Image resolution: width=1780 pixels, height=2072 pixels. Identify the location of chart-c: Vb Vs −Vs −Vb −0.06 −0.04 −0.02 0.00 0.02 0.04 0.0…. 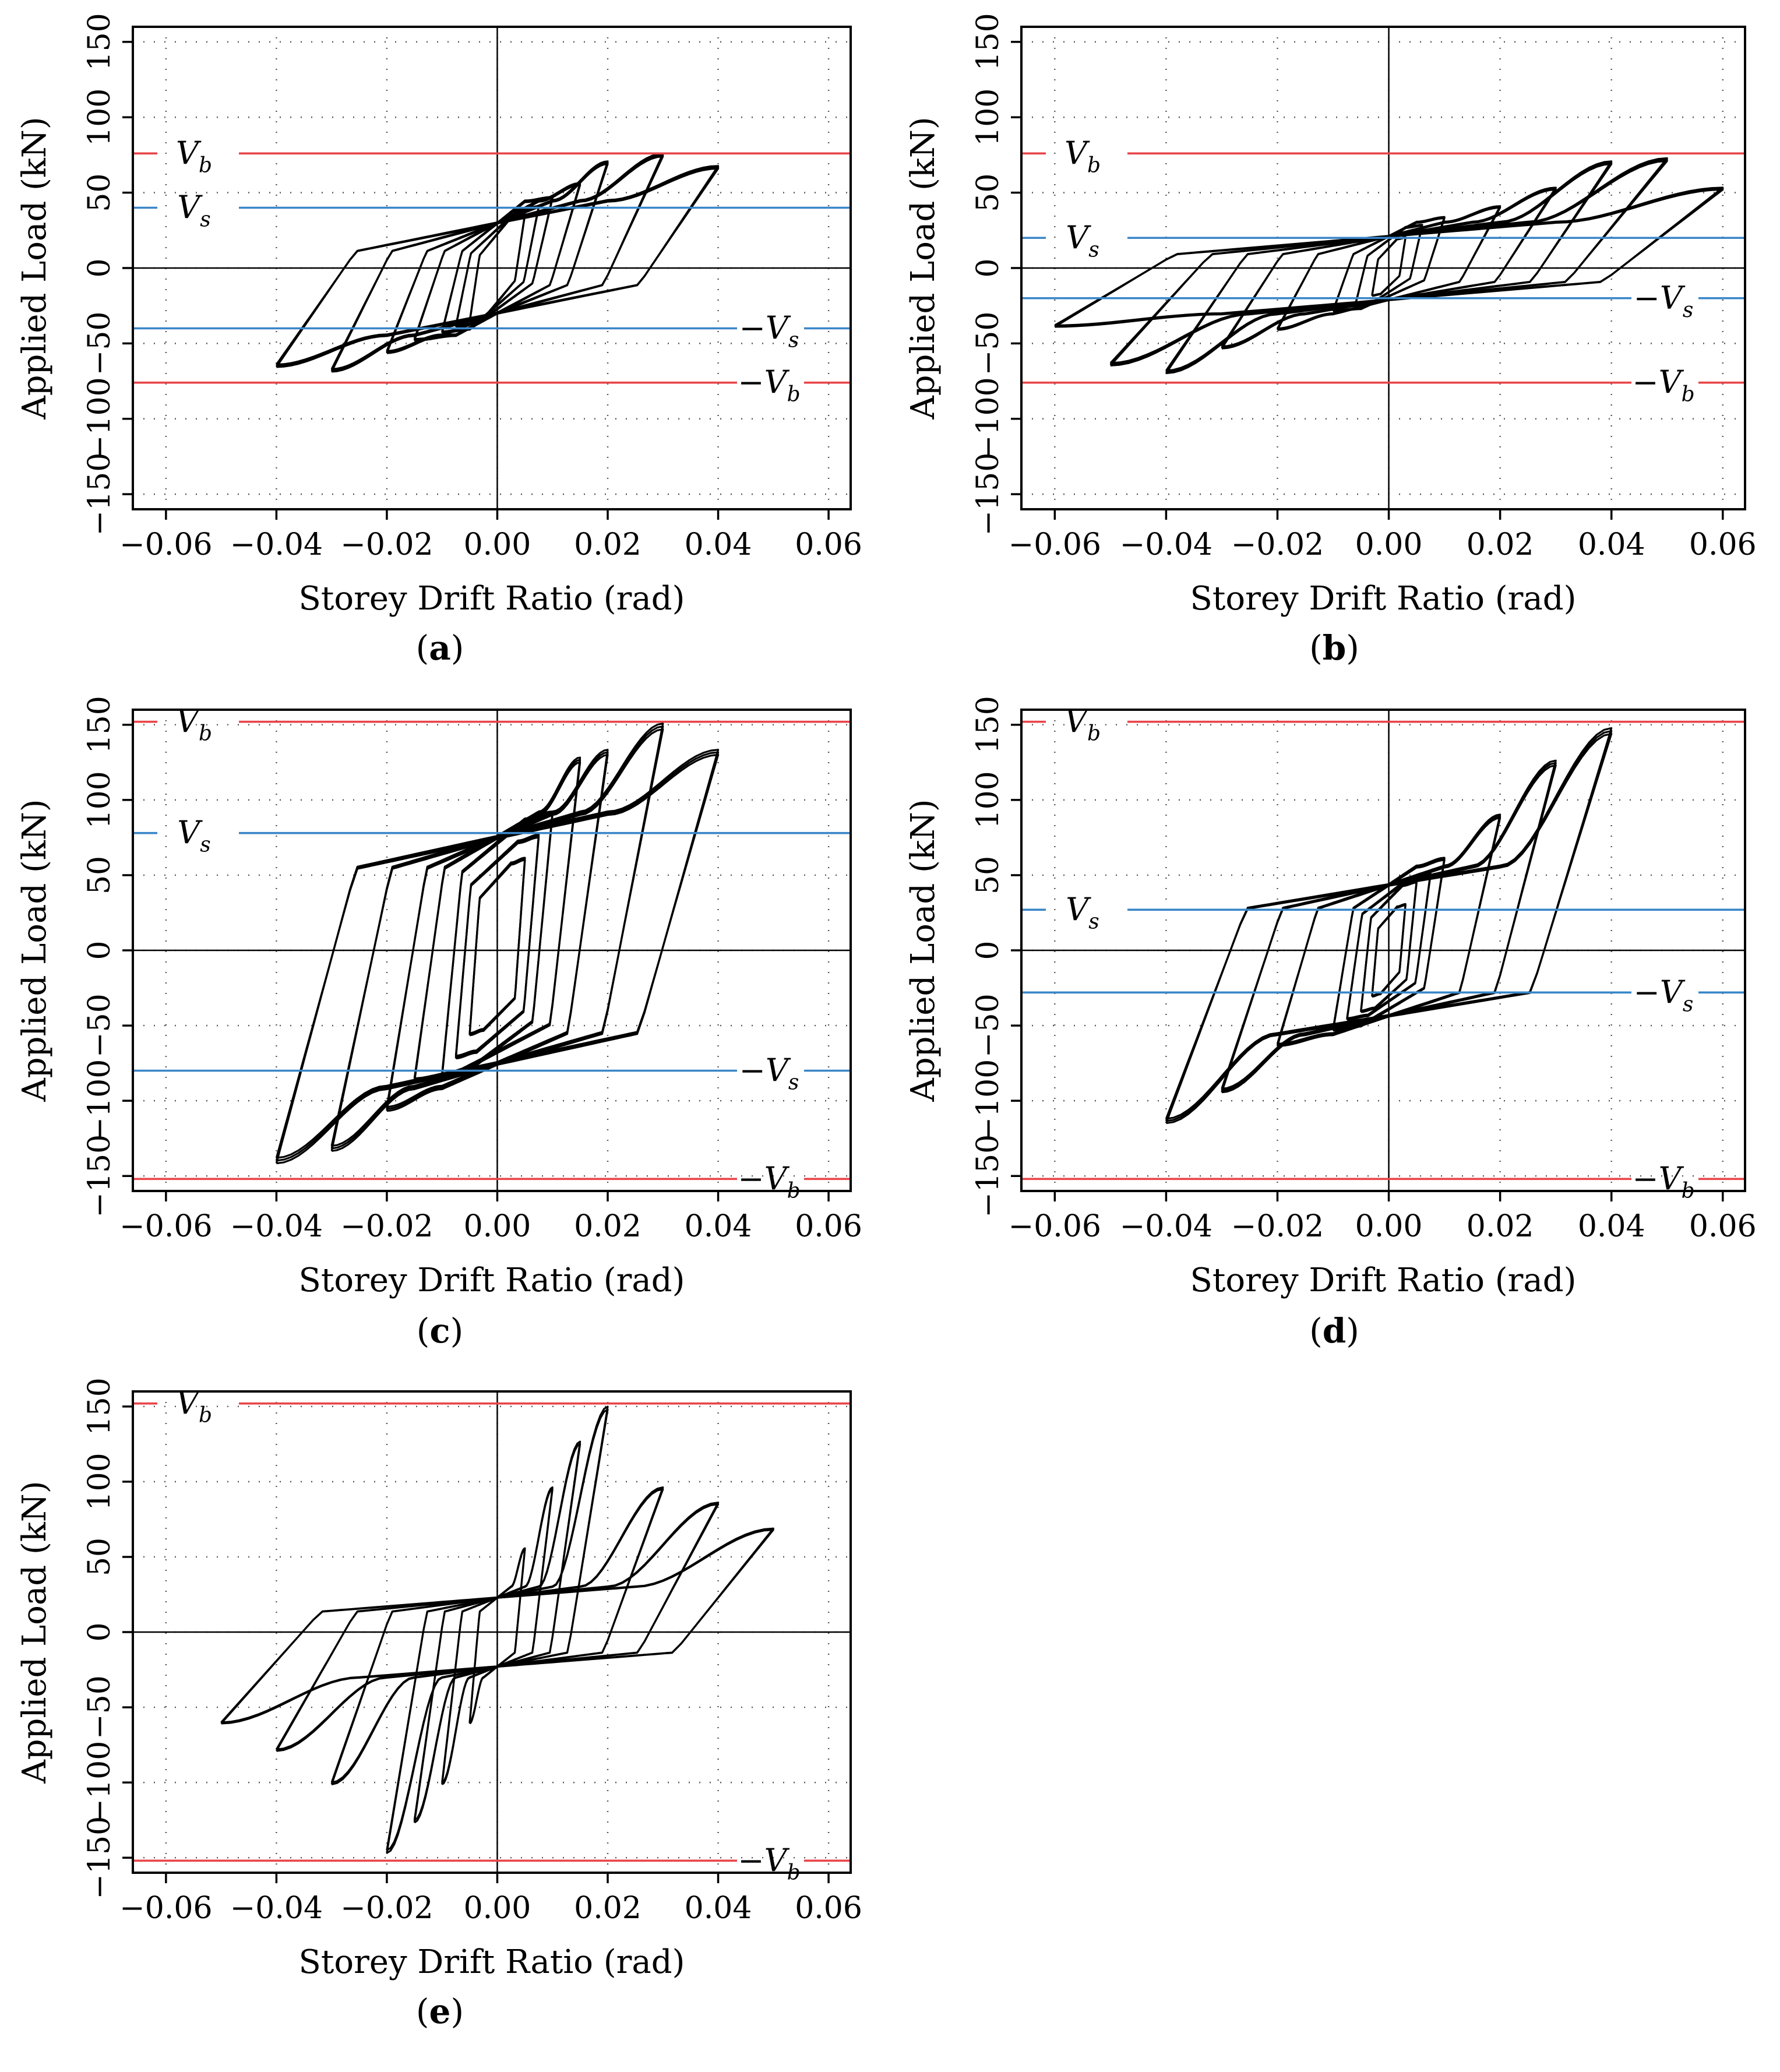
(439, 997).